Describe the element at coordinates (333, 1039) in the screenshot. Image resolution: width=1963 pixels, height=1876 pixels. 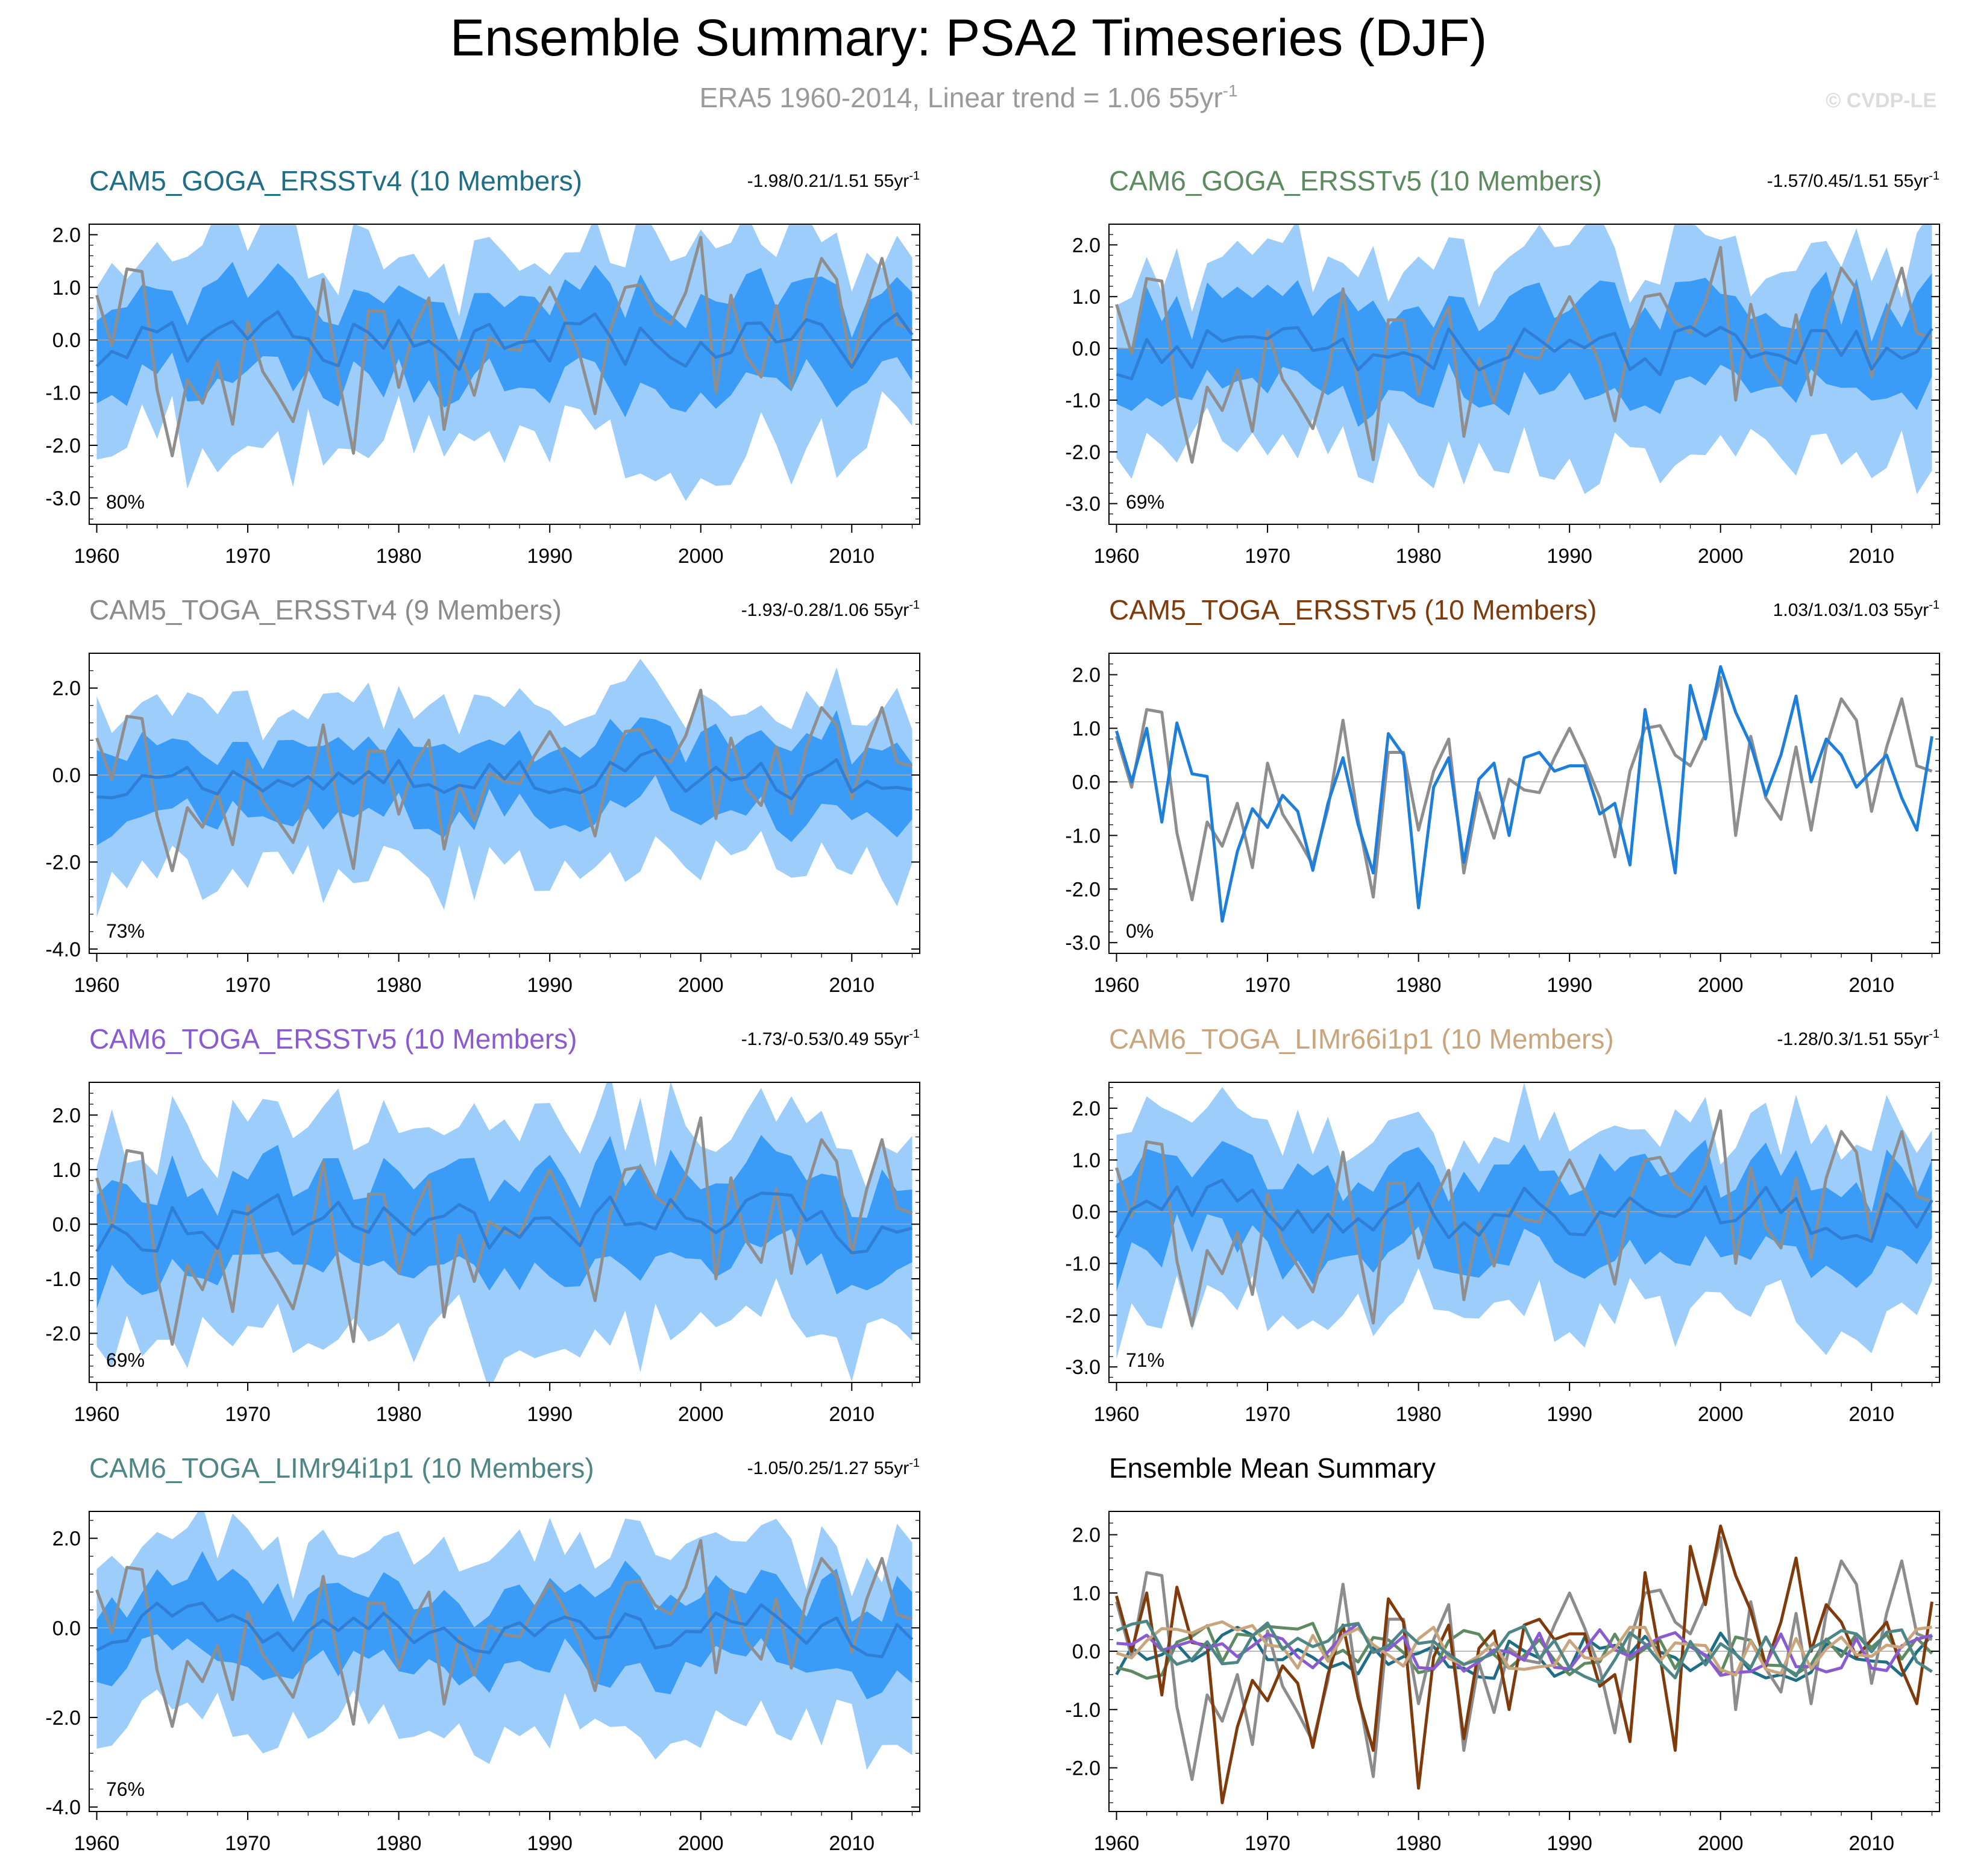
I see `panel-title: CAM6_TOGA_ERSSTv5 (10 Members)` at that location.